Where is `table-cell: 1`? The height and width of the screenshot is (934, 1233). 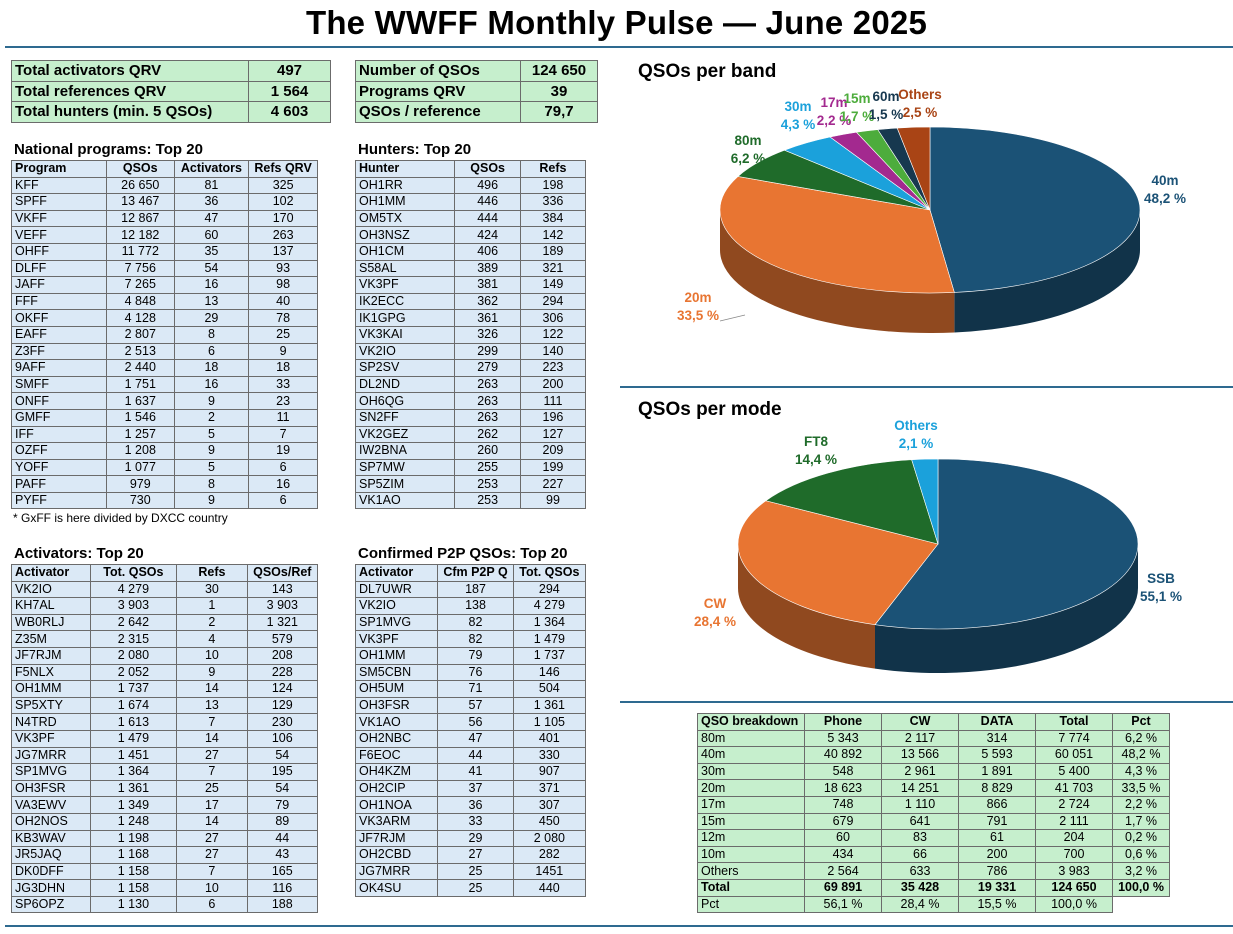
table-cell: 1 is located at coordinates (212, 606).